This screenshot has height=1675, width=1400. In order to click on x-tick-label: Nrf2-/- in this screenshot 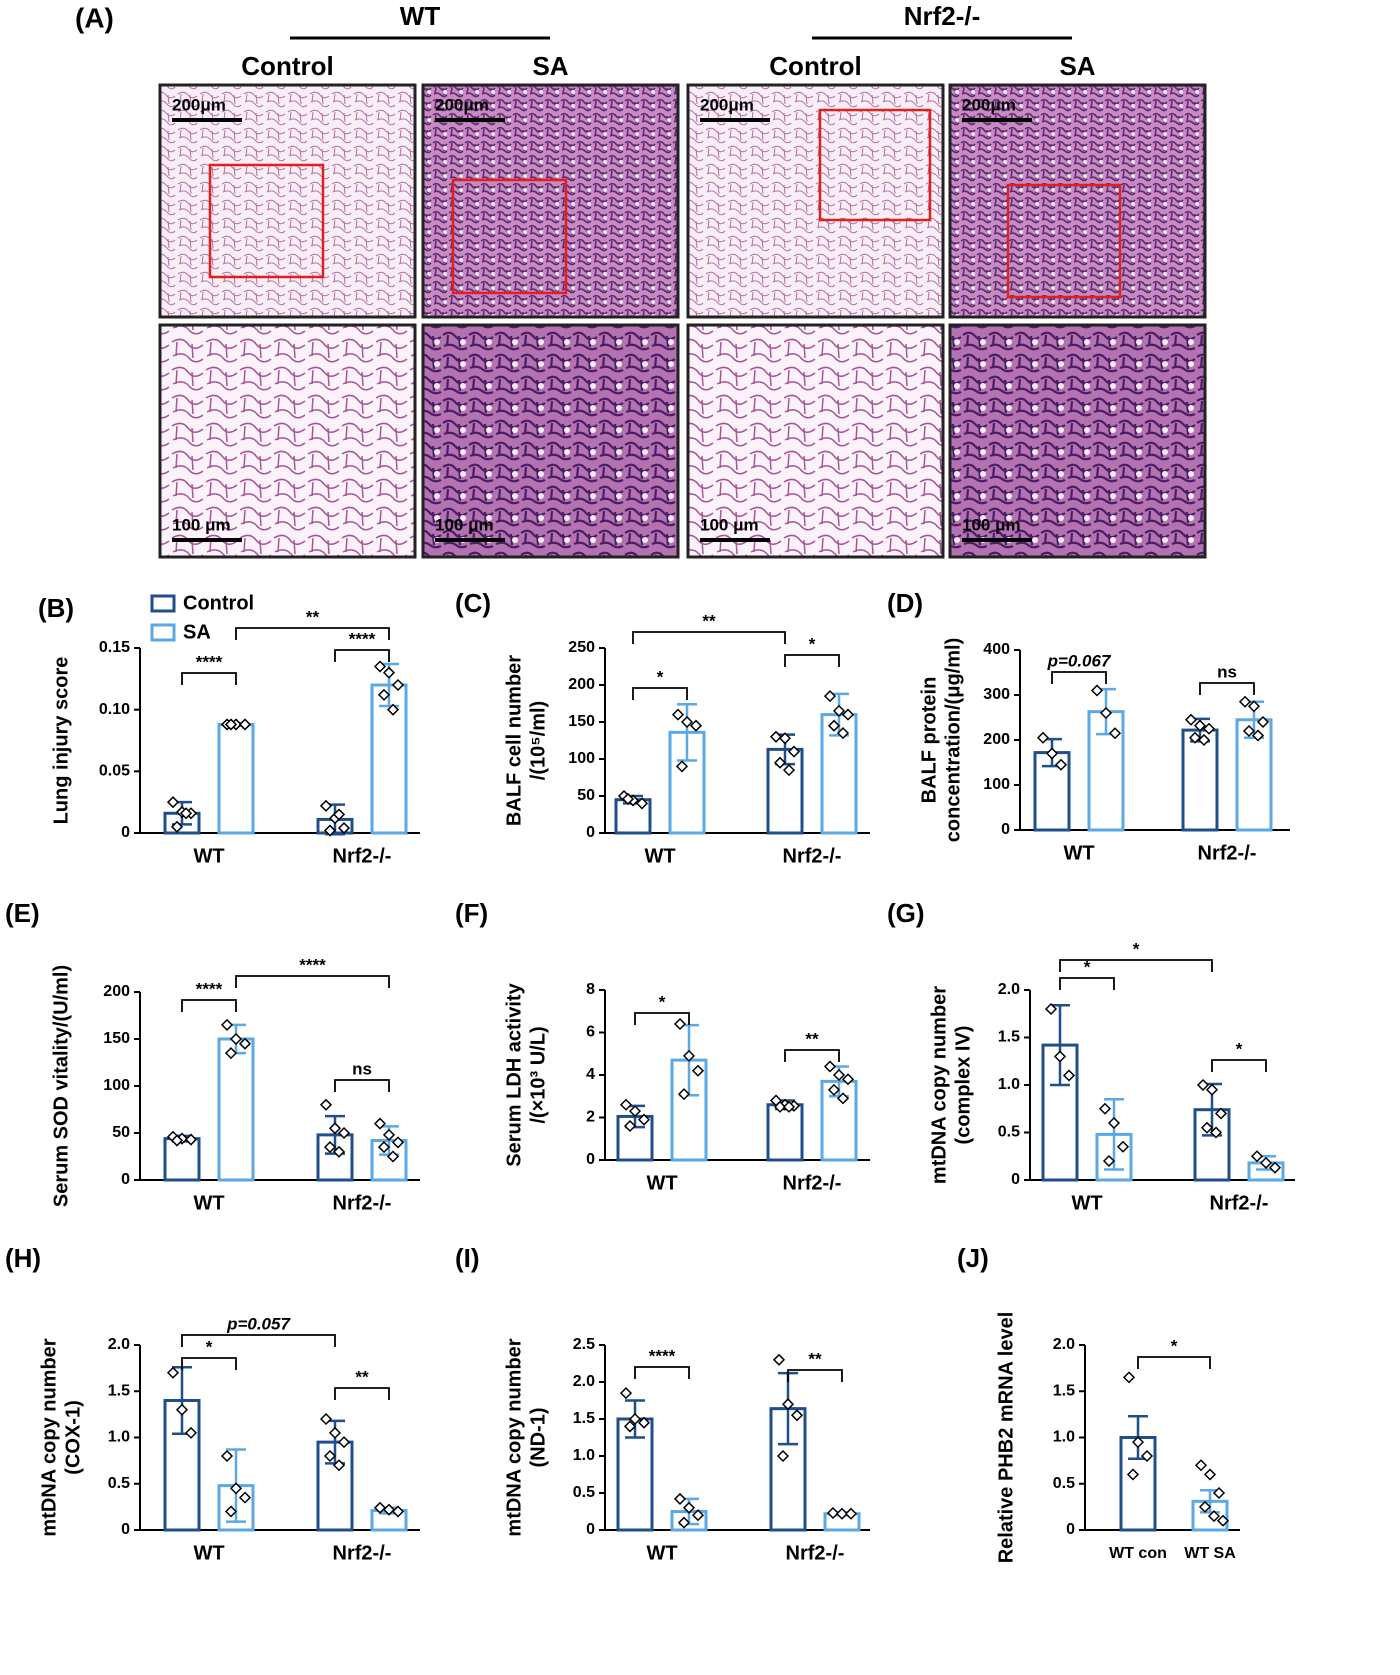, I will do `click(362, 856)`.